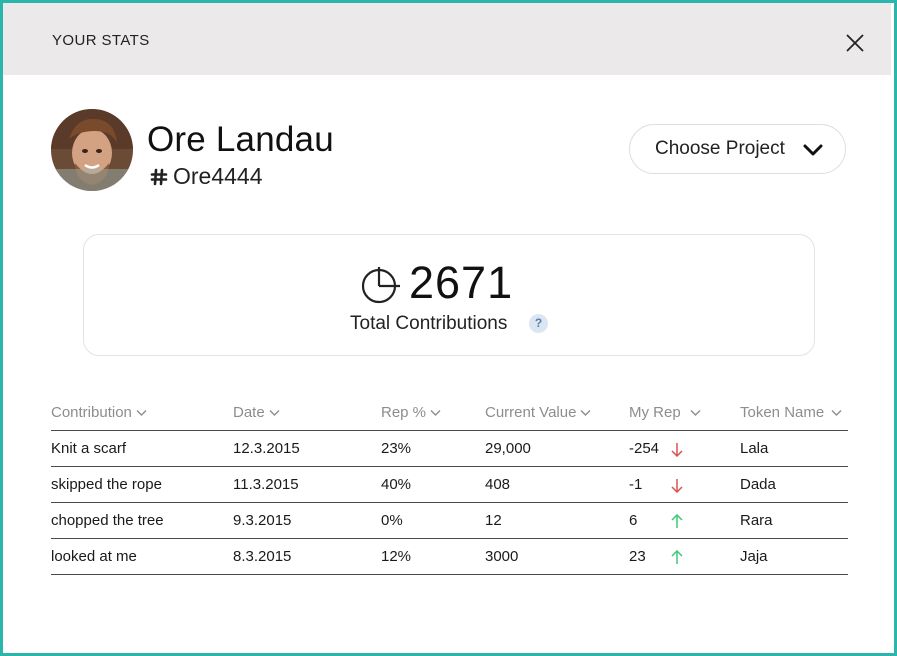 The image size is (897, 656). I want to click on cell-rep-pct: 40%, so click(433, 484).